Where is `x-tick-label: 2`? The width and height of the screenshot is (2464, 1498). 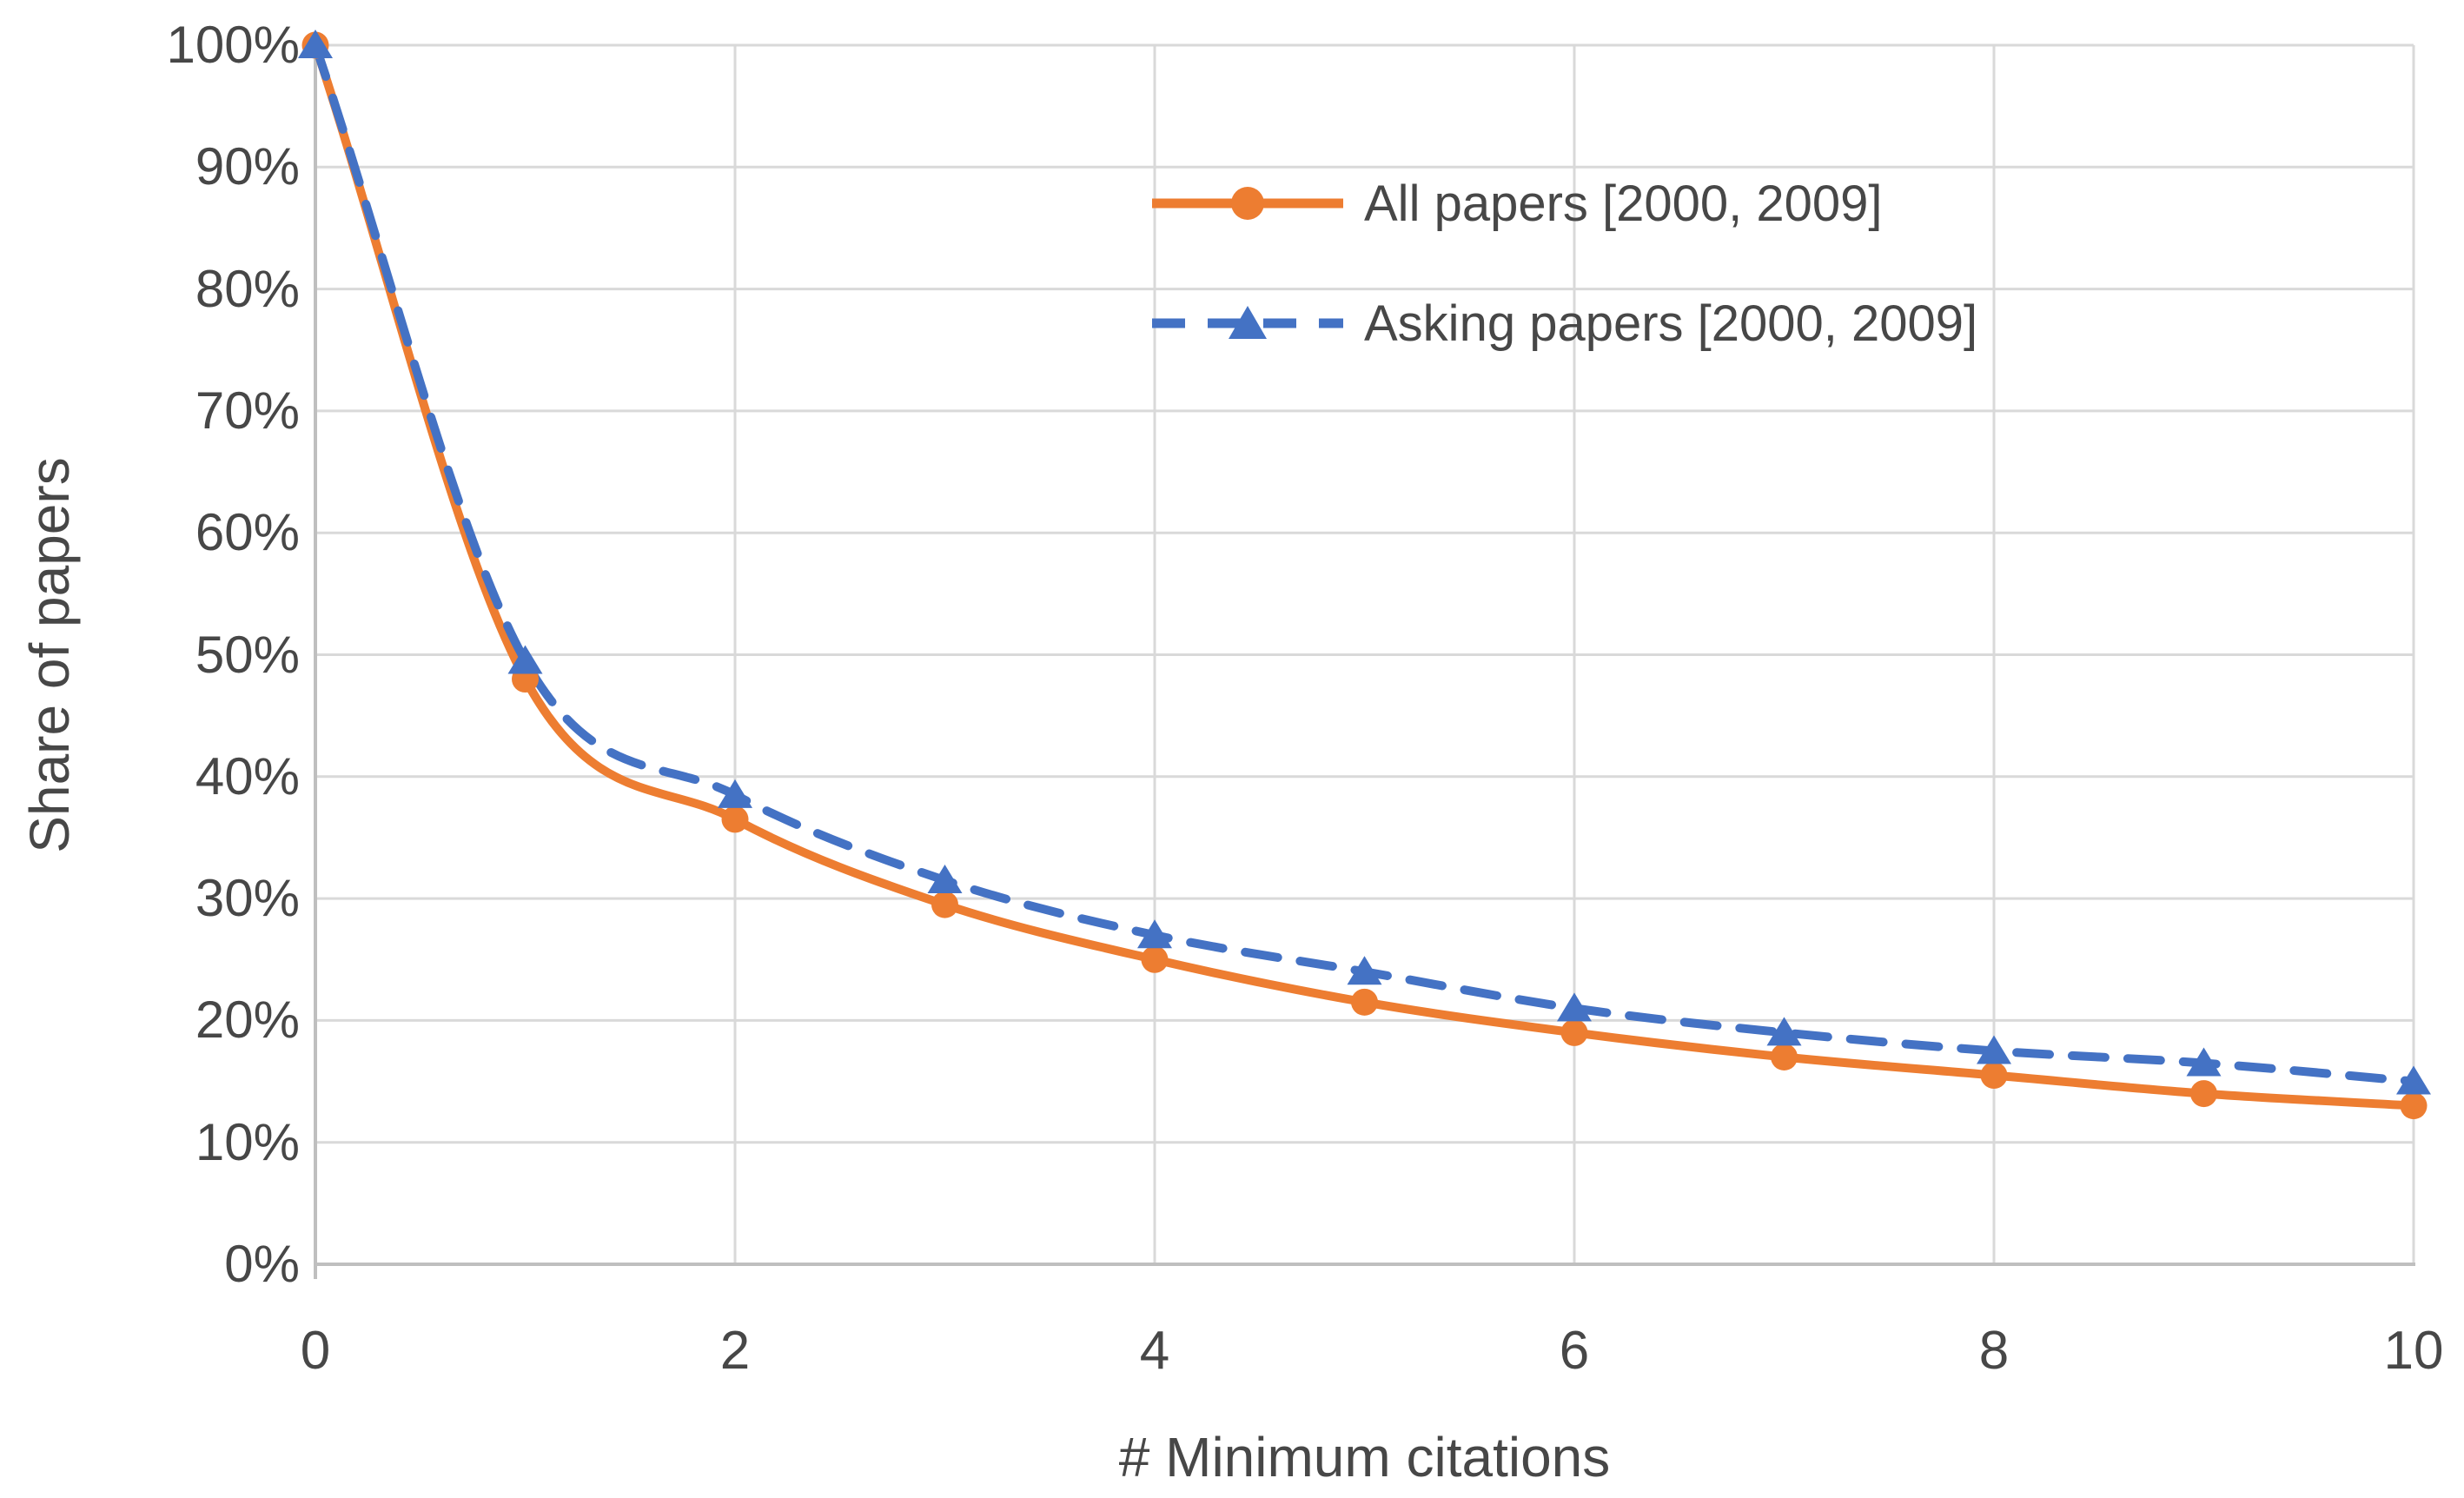
x-tick-label: 2 is located at coordinates (735, 1351).